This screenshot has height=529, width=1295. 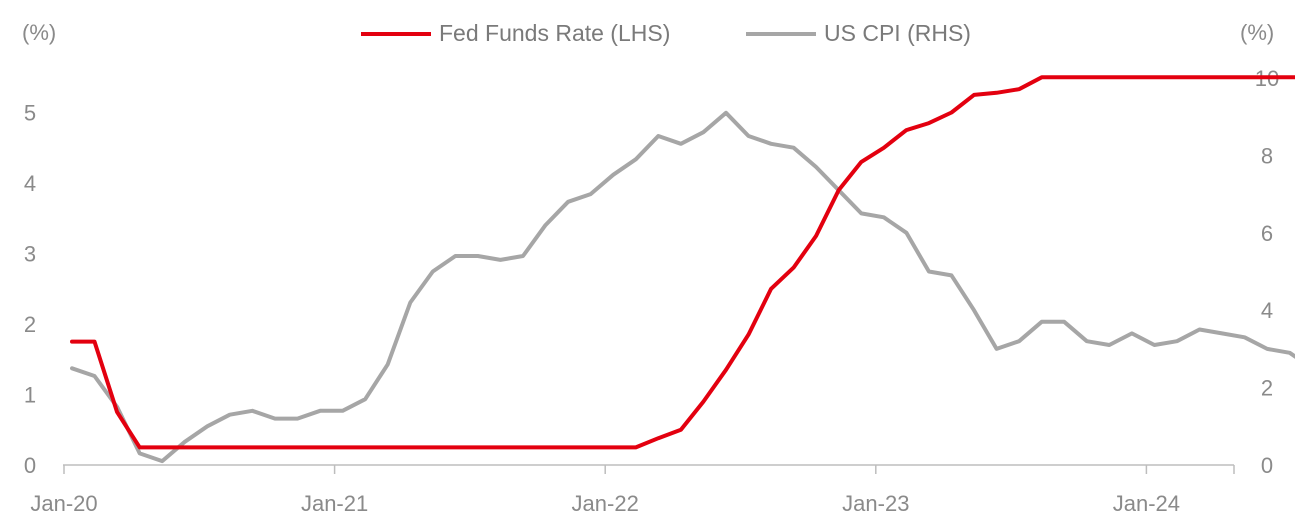 I want to click on left-tick-label: 1, so click(x=30, y=395).